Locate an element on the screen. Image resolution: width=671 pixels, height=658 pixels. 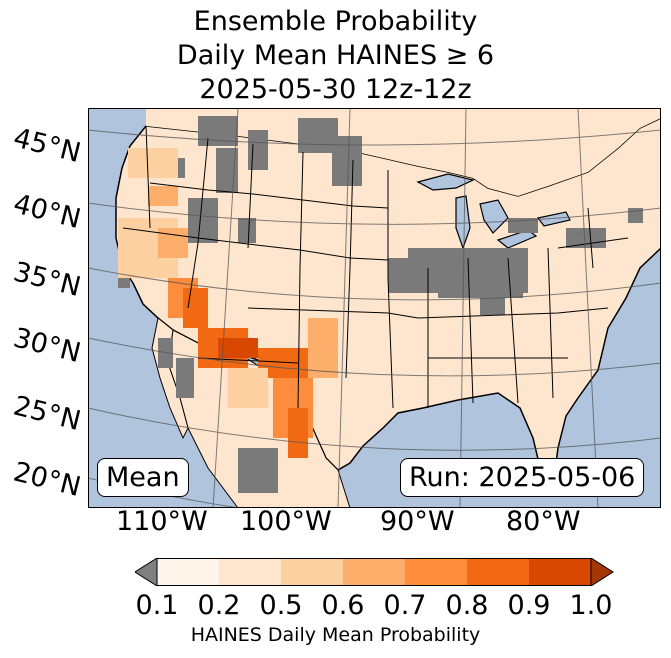
colorbar is located at coordinates (374, 572).